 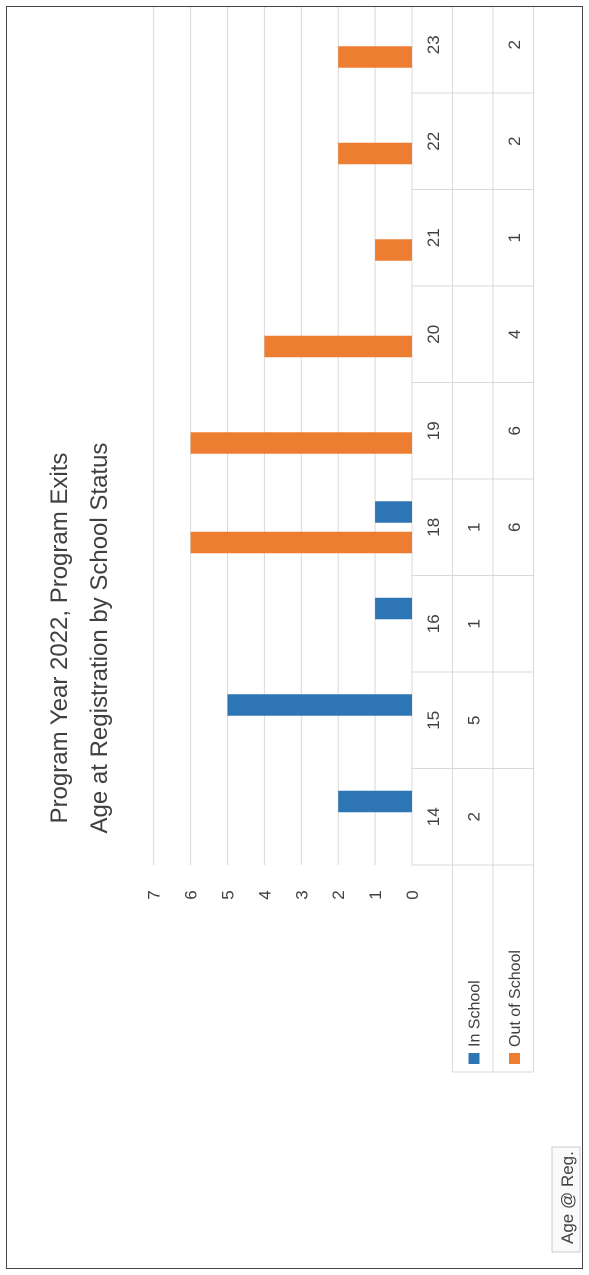 What do you see at coordinates (474, 623) in the screenshot?
I see `table-value-0-2: 1` at bounding box center [474, 623].